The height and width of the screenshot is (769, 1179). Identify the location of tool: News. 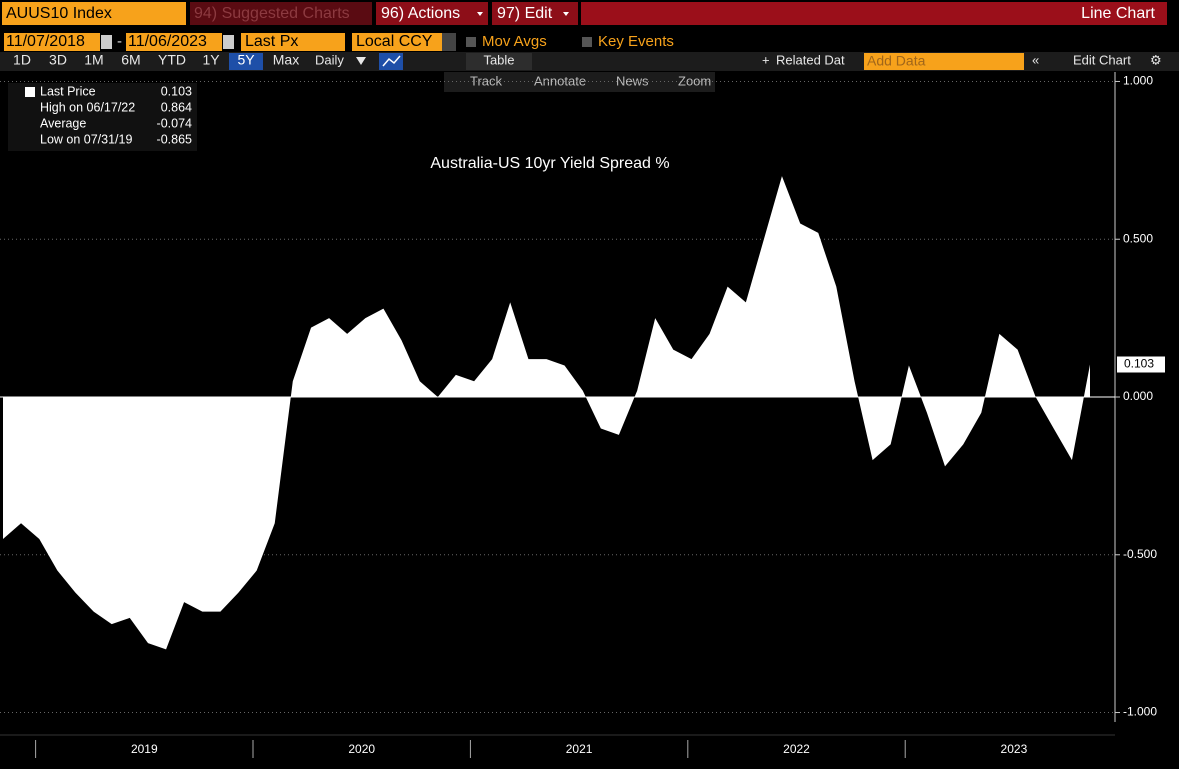
(632, 80).